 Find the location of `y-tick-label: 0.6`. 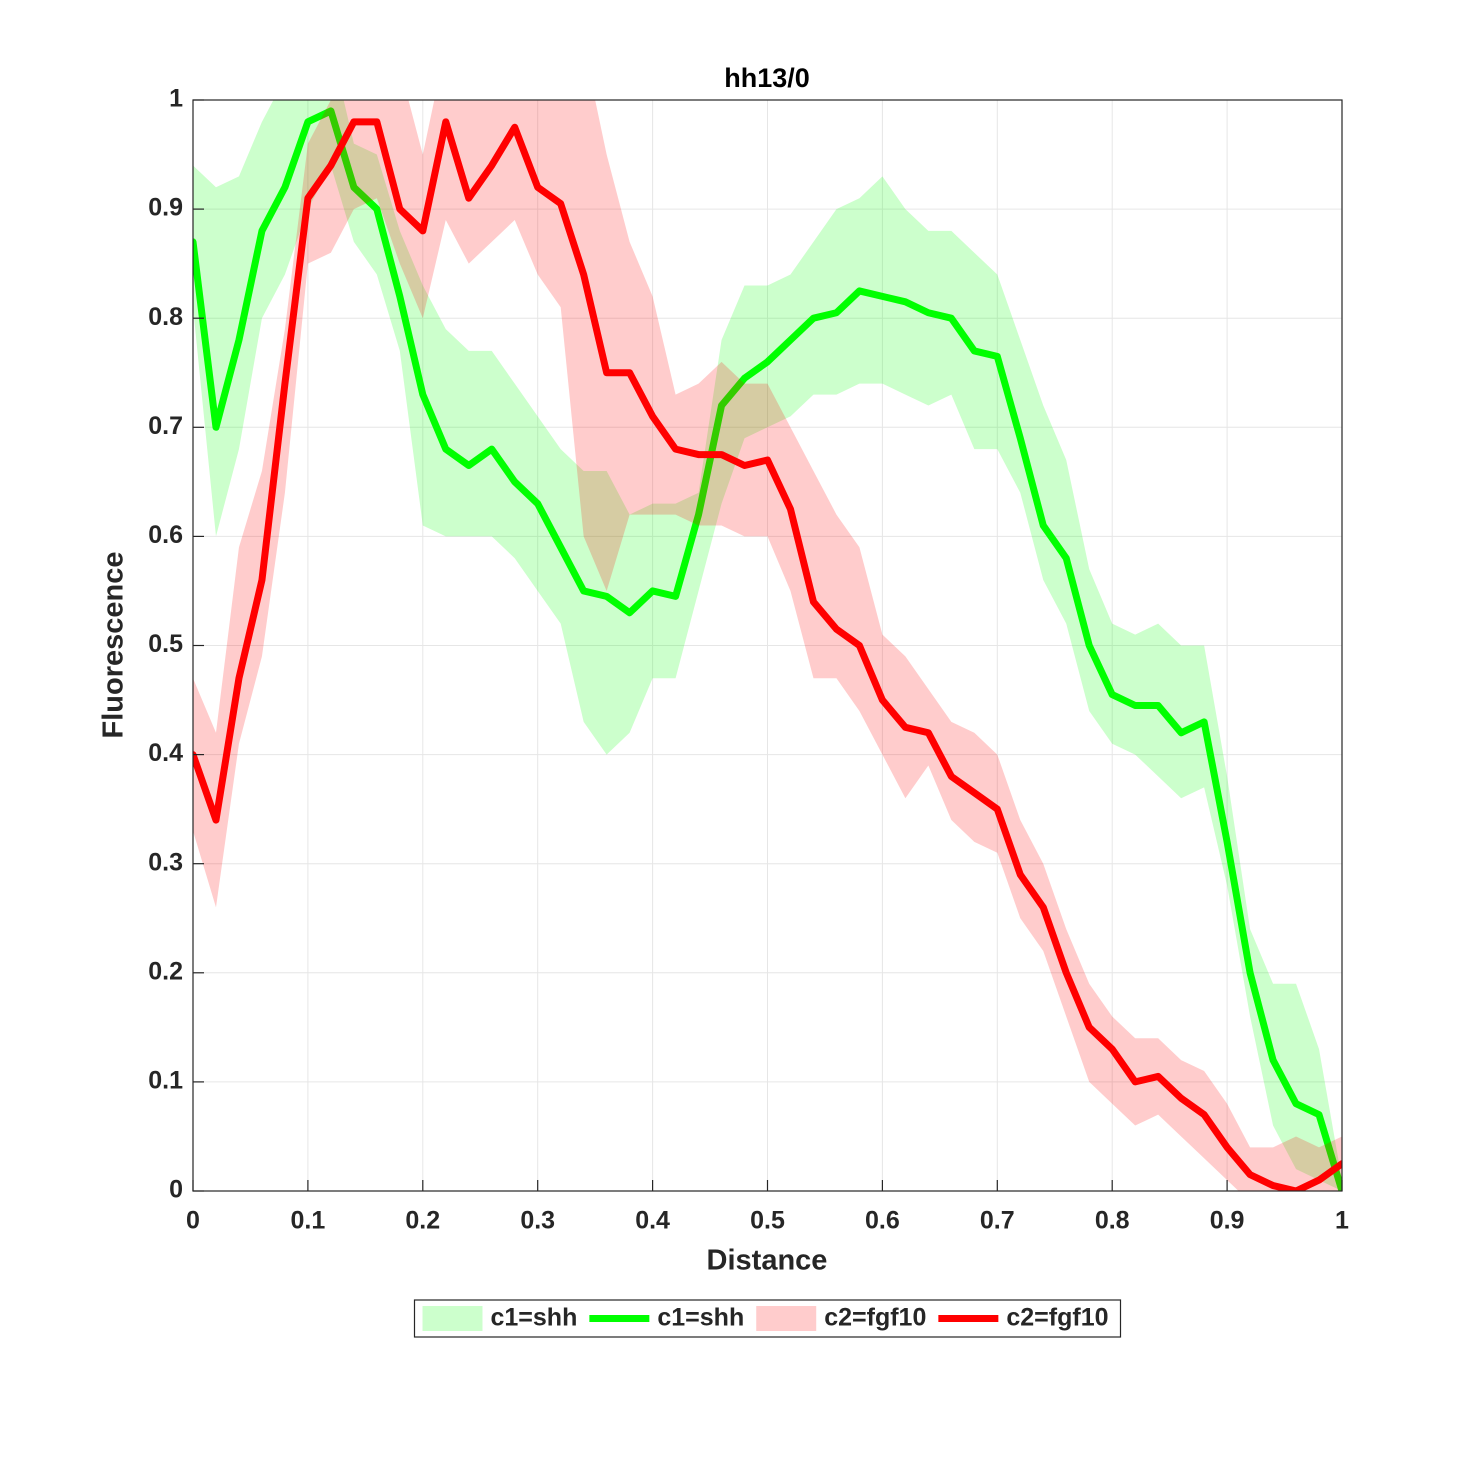

y-tick-label: 0.6 is located at coordinates (165, 535).